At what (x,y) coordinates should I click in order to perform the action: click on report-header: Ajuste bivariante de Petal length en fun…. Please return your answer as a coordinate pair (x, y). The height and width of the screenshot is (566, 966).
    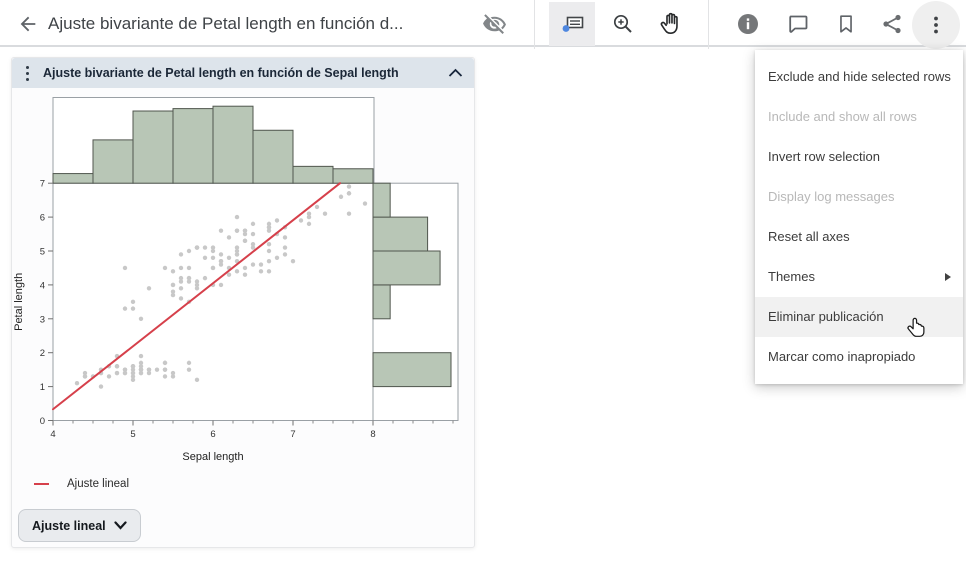
    Looking at the image, I should click on (243, 73).